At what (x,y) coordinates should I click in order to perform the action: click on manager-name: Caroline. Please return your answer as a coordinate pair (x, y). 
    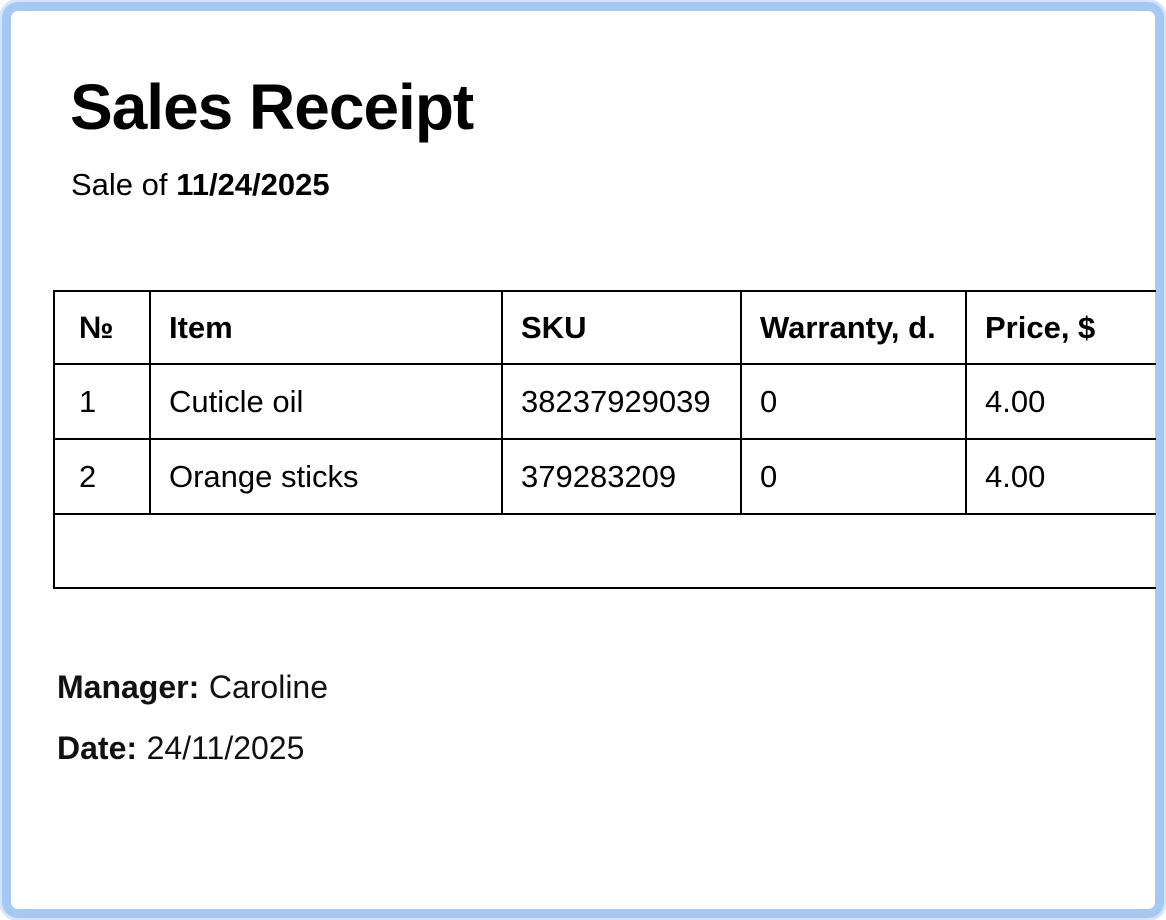
    Looking at the image, I should click on (268, 687).